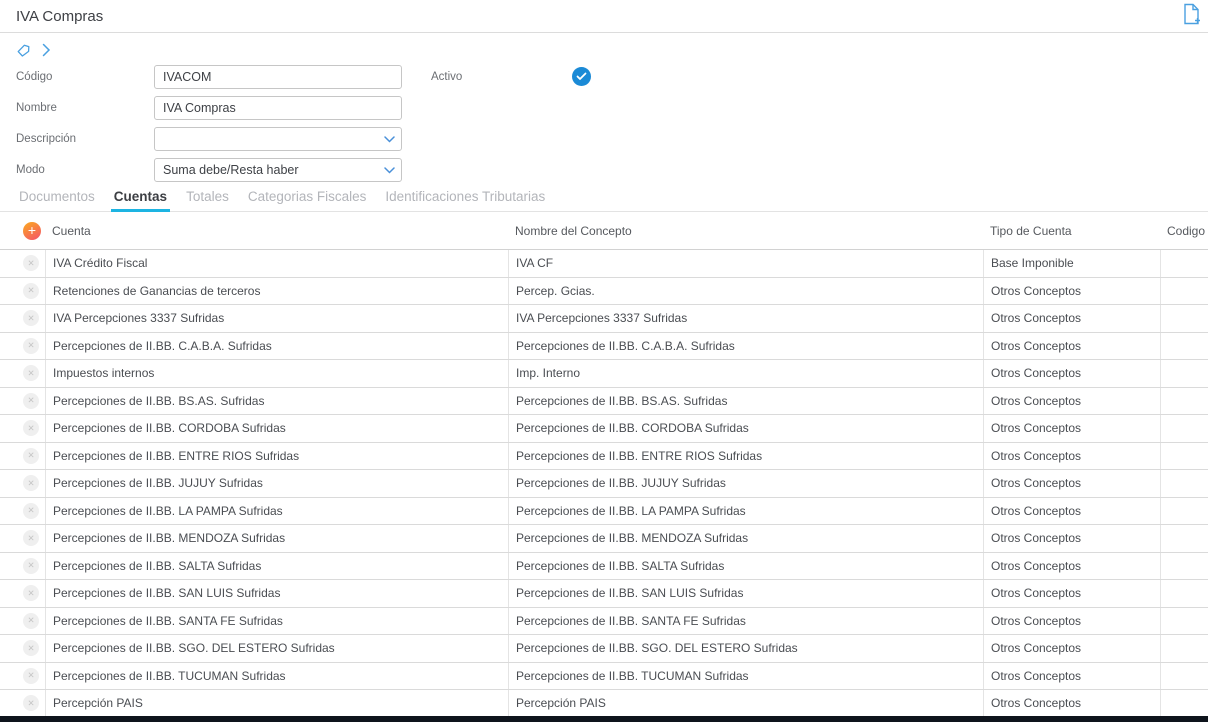 The image size is (1208, 725). What do you see at coordinates (276, 318) in the screenshot?
I see `cell-cuenta: IVA Percepciones 3337 Sufridas` at bounding box center [276, 318].